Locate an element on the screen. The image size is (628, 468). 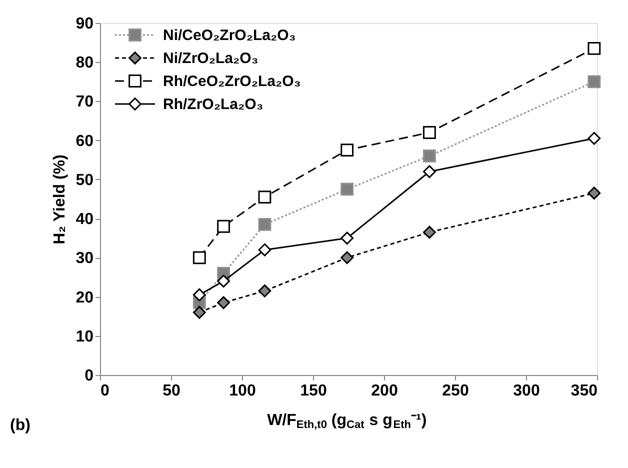
x-tick-label: 100 is located at coordinates (242, 391).